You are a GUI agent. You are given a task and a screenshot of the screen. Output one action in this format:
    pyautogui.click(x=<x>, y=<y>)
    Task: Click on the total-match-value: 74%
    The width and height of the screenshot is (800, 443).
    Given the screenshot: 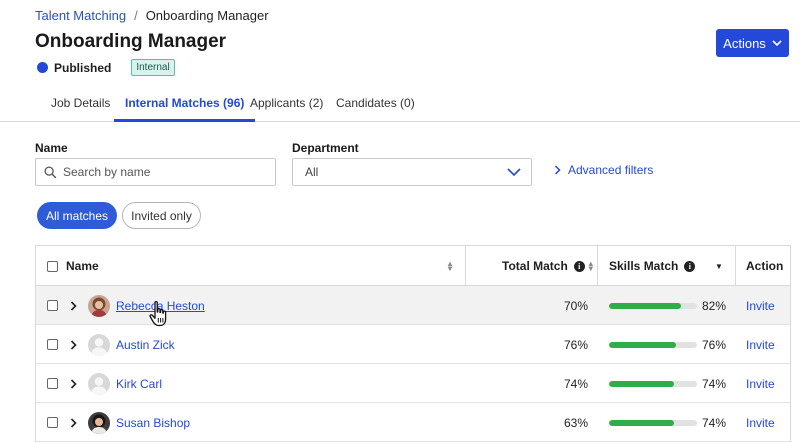 What is the action you would take?
    pyautogui.click(x=575, y=383)
    